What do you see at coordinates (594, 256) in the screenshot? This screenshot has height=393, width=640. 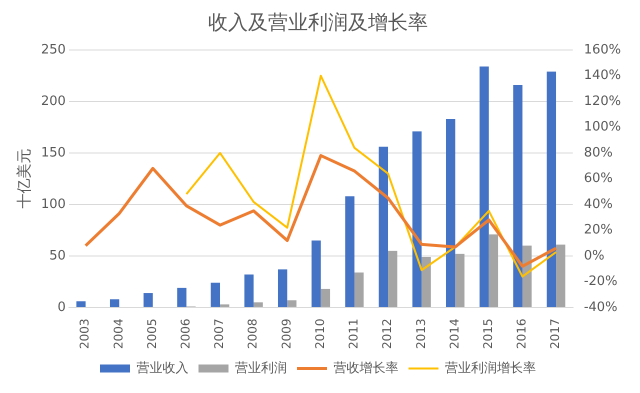 I see `y2-tick-label: 0%` at bounding box center [594, 256].